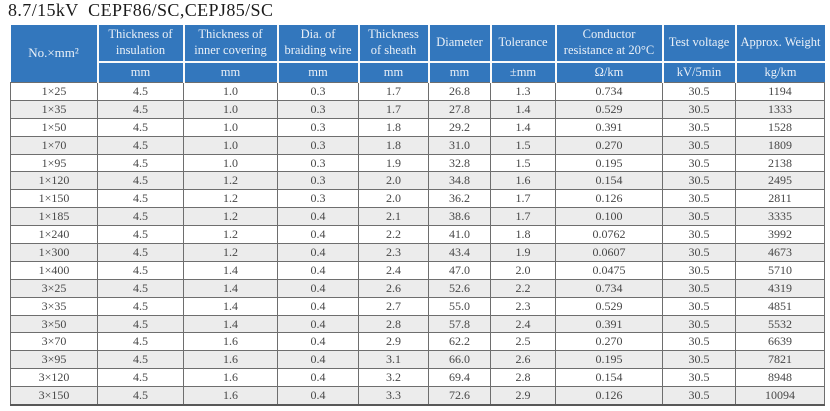 This screenshot has width=830, height=411. I want to click on value-cell: 1.9, so click(523, 252).